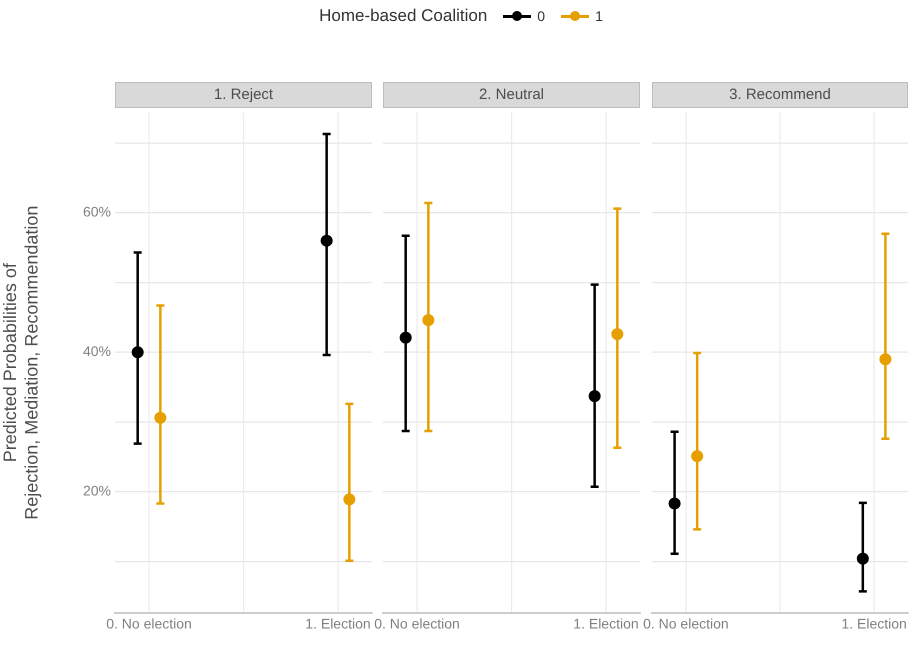 This screenshot has width=922, height=648. Describe the element at coordinates (780, 95) in the screenshot. I see `chart-title: 3. Recommend` at that location.